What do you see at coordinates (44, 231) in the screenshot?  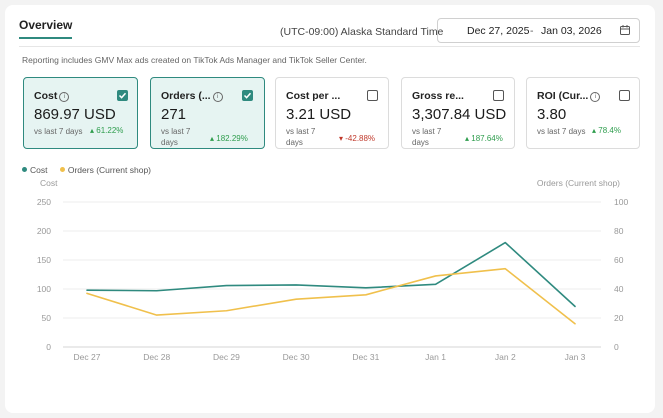 I see `left-tick-label: 200` at bounding box center [44, 231].